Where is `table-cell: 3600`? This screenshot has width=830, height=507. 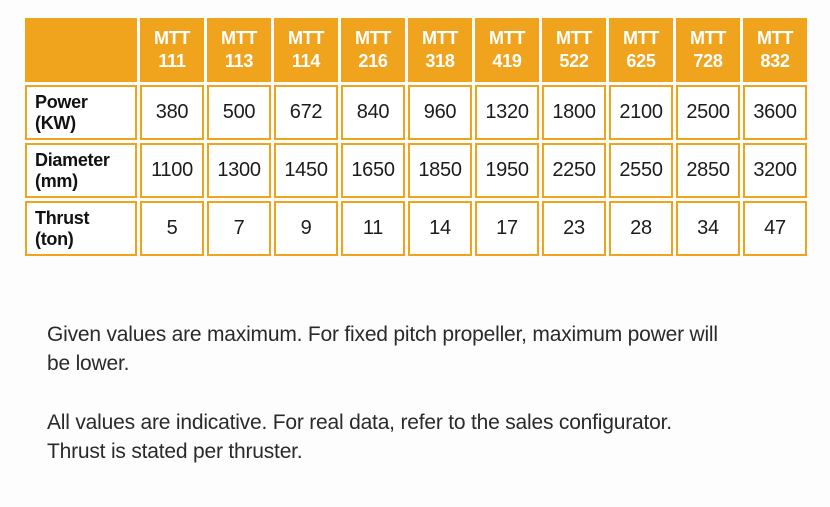
table-cell: 3600 is located at coordinates (775, 112).